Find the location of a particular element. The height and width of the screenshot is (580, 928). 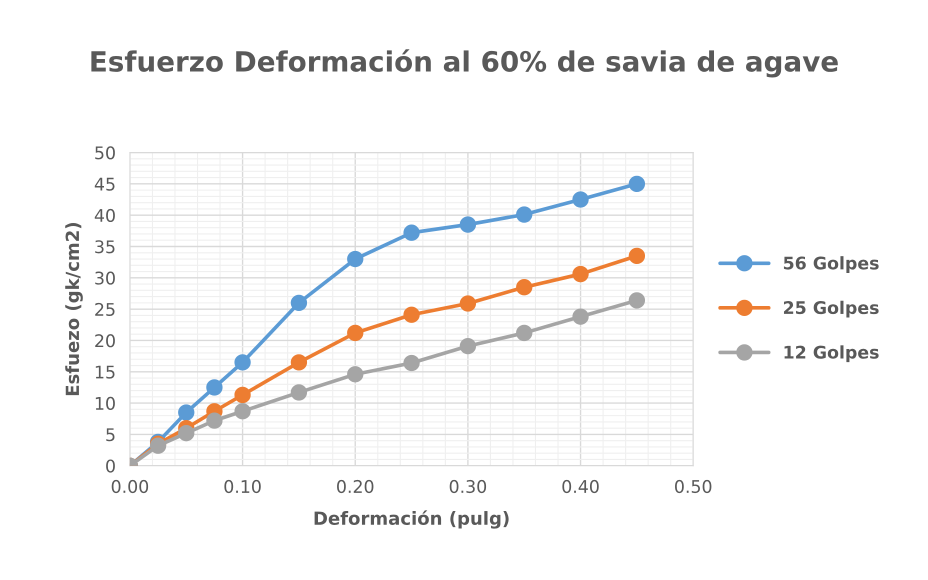

x-tick-label: 0.10 is located at coordinates (242, 487).